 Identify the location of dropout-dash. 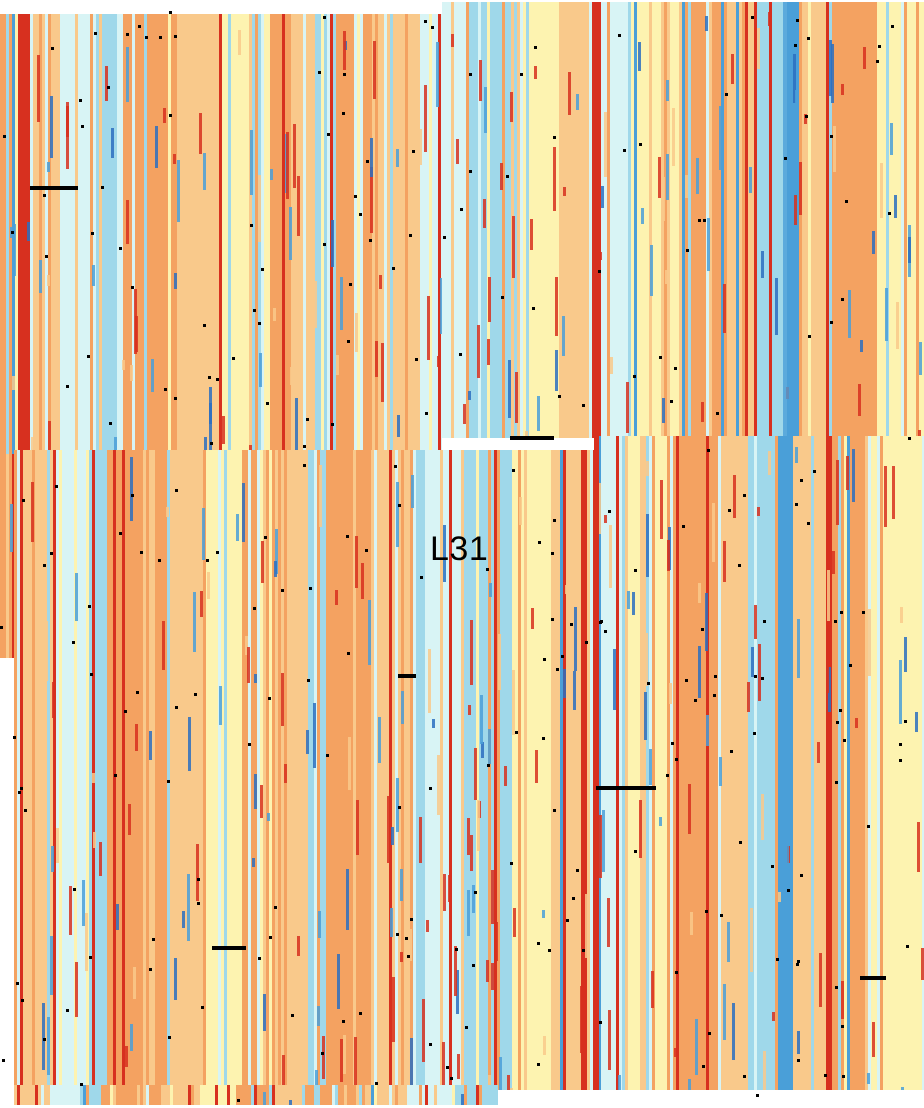
(532, 438).